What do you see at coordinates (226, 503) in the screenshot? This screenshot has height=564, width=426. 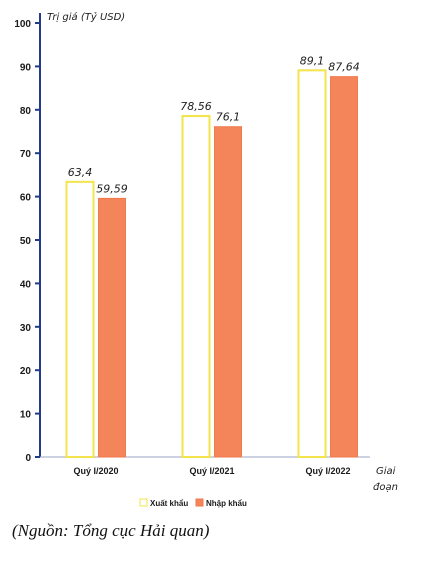 I see `legend-label-nhap-khau: Nhập khẩu` at bounding box center [226, 503].